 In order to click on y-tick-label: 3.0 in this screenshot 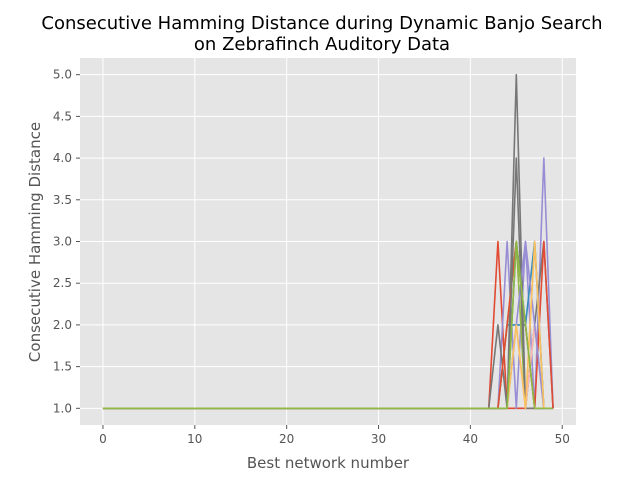, I will do `click(62, 242)`.